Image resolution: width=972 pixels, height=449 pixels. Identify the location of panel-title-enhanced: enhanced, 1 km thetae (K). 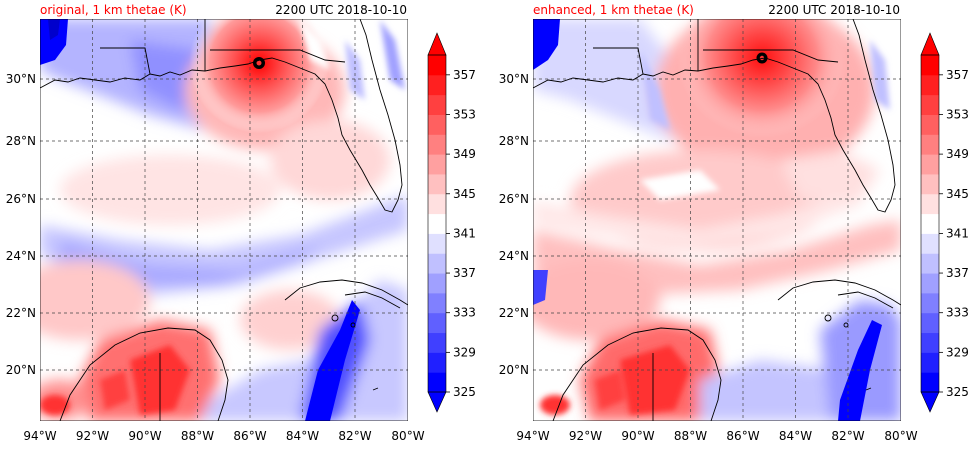
(613, 10).